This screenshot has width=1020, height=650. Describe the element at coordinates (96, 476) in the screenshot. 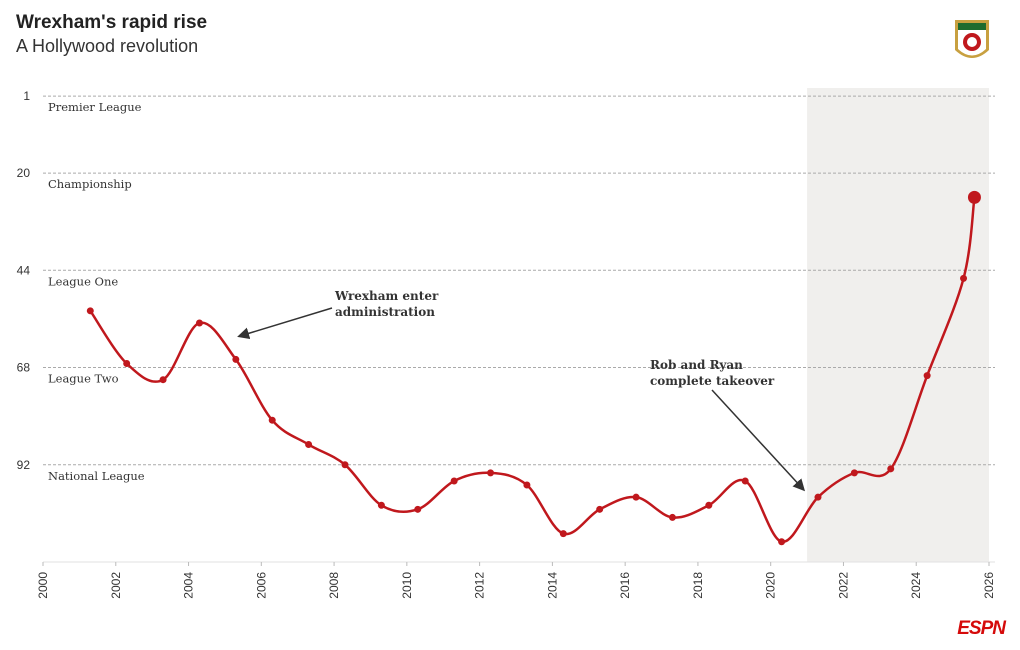

I see `league-label: National League` at that location.